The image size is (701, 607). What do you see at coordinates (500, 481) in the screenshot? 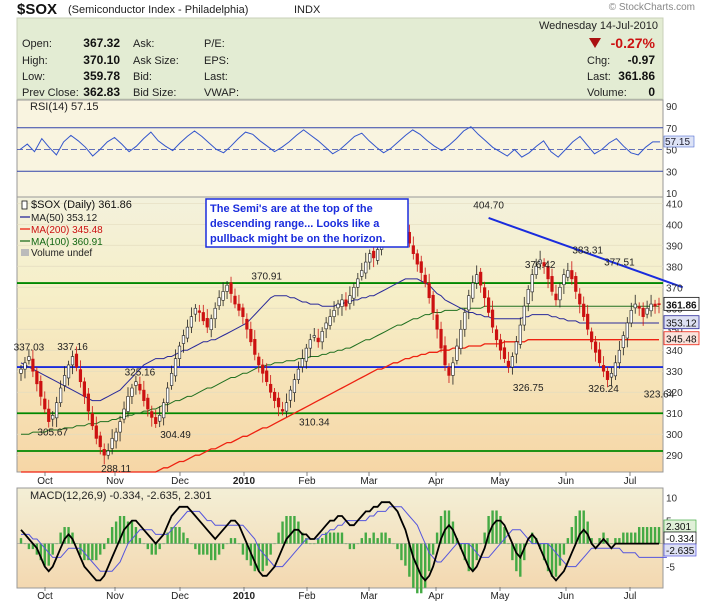
I see `x-tick-label: May` at bounding box center [500, 481].